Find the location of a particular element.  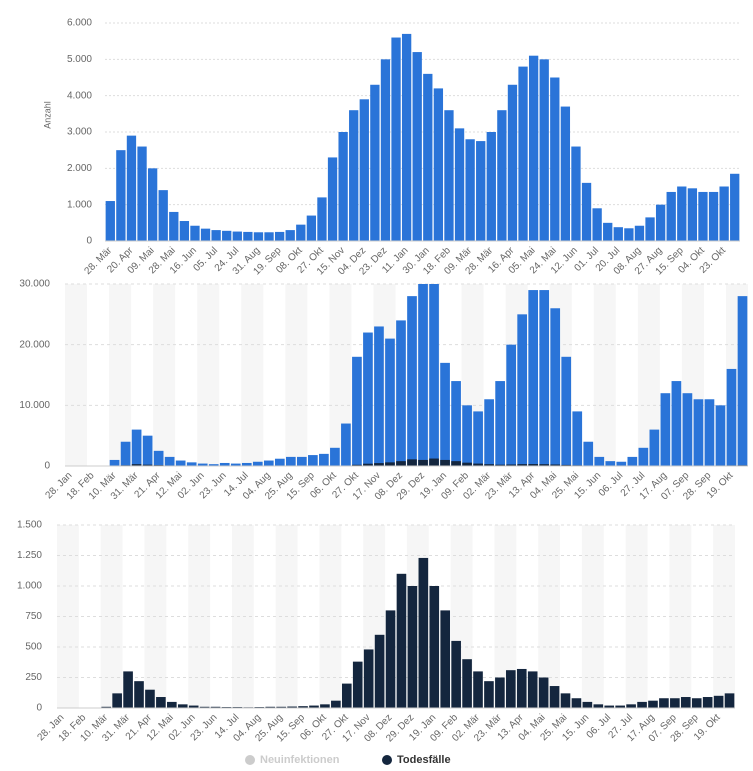

legend-marker is located at coordinates (387, 760).